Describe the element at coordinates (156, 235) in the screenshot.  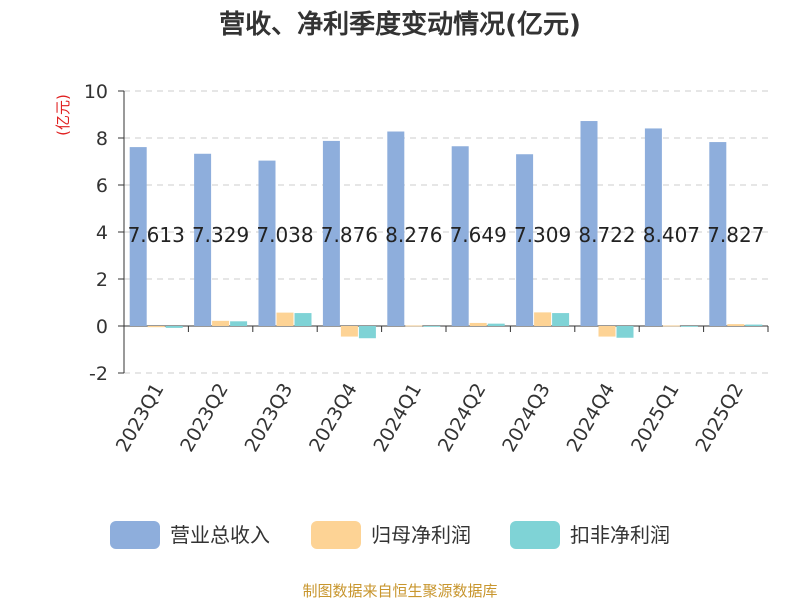
I see `data-label: 7.613` at that location.